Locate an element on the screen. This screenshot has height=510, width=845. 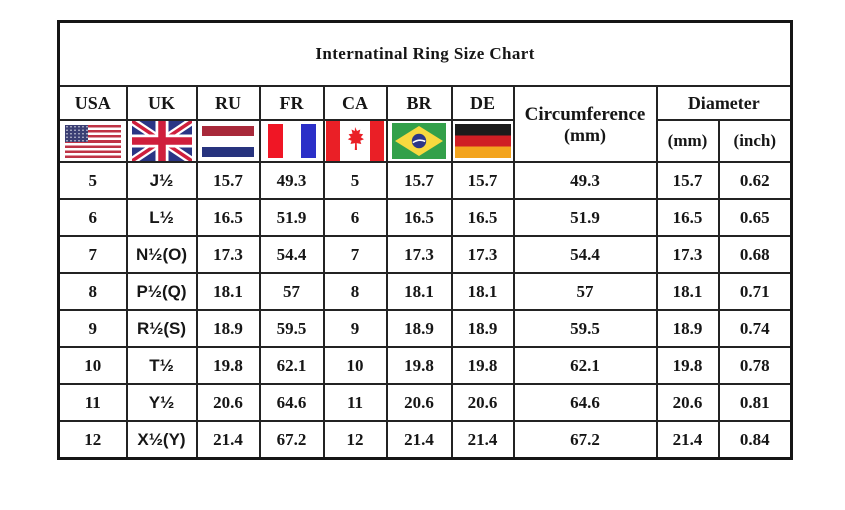
cell-uk: L½ is located at coordinates (161, 217).